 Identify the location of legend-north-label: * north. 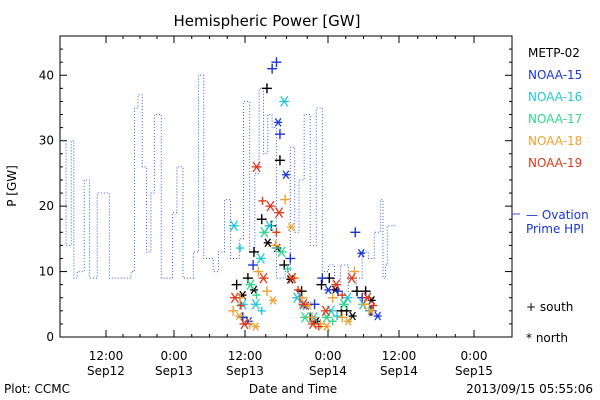
(547, 338).